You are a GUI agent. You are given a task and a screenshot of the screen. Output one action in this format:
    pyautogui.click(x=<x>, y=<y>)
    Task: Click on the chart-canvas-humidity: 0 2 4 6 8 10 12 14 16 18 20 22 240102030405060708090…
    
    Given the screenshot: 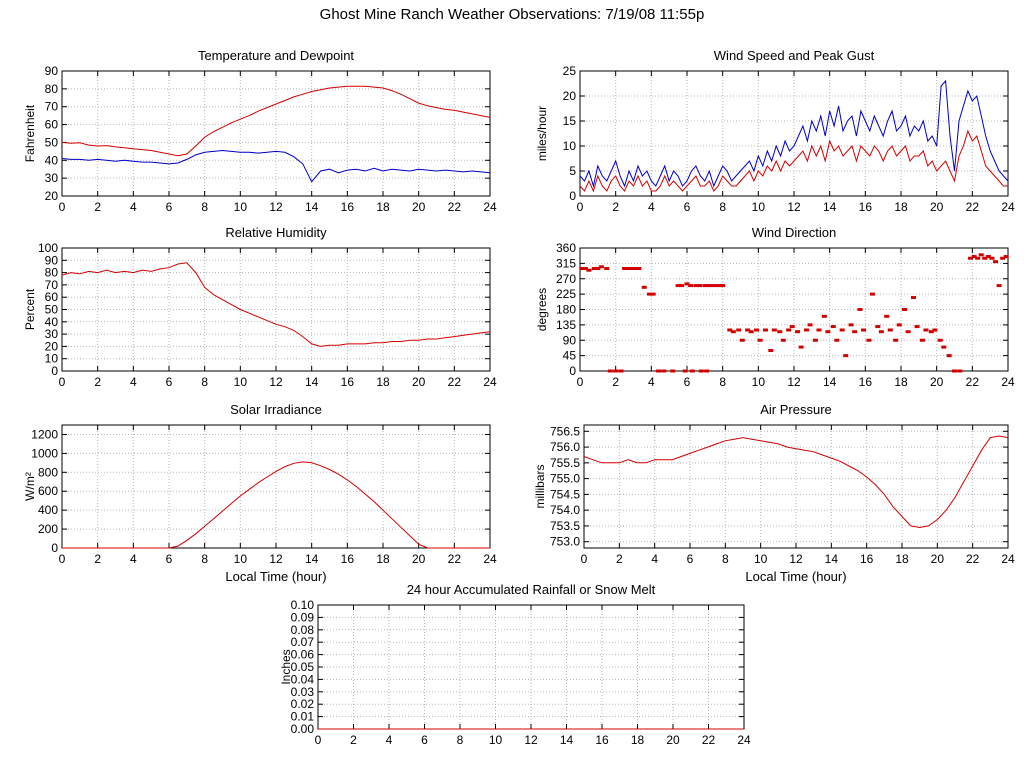 What is the action you would take?
    pyautogui.click(x=260, y=307)
    